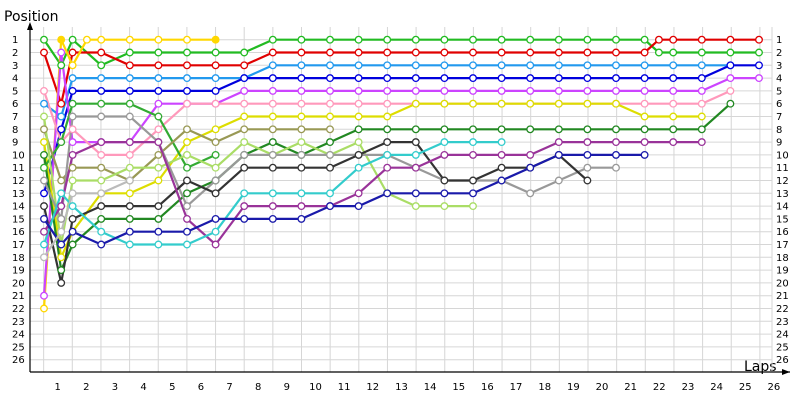  Describe the element at coordinates (18, 283) in the screenshot. I see `y-tick-label: 20` at that location.